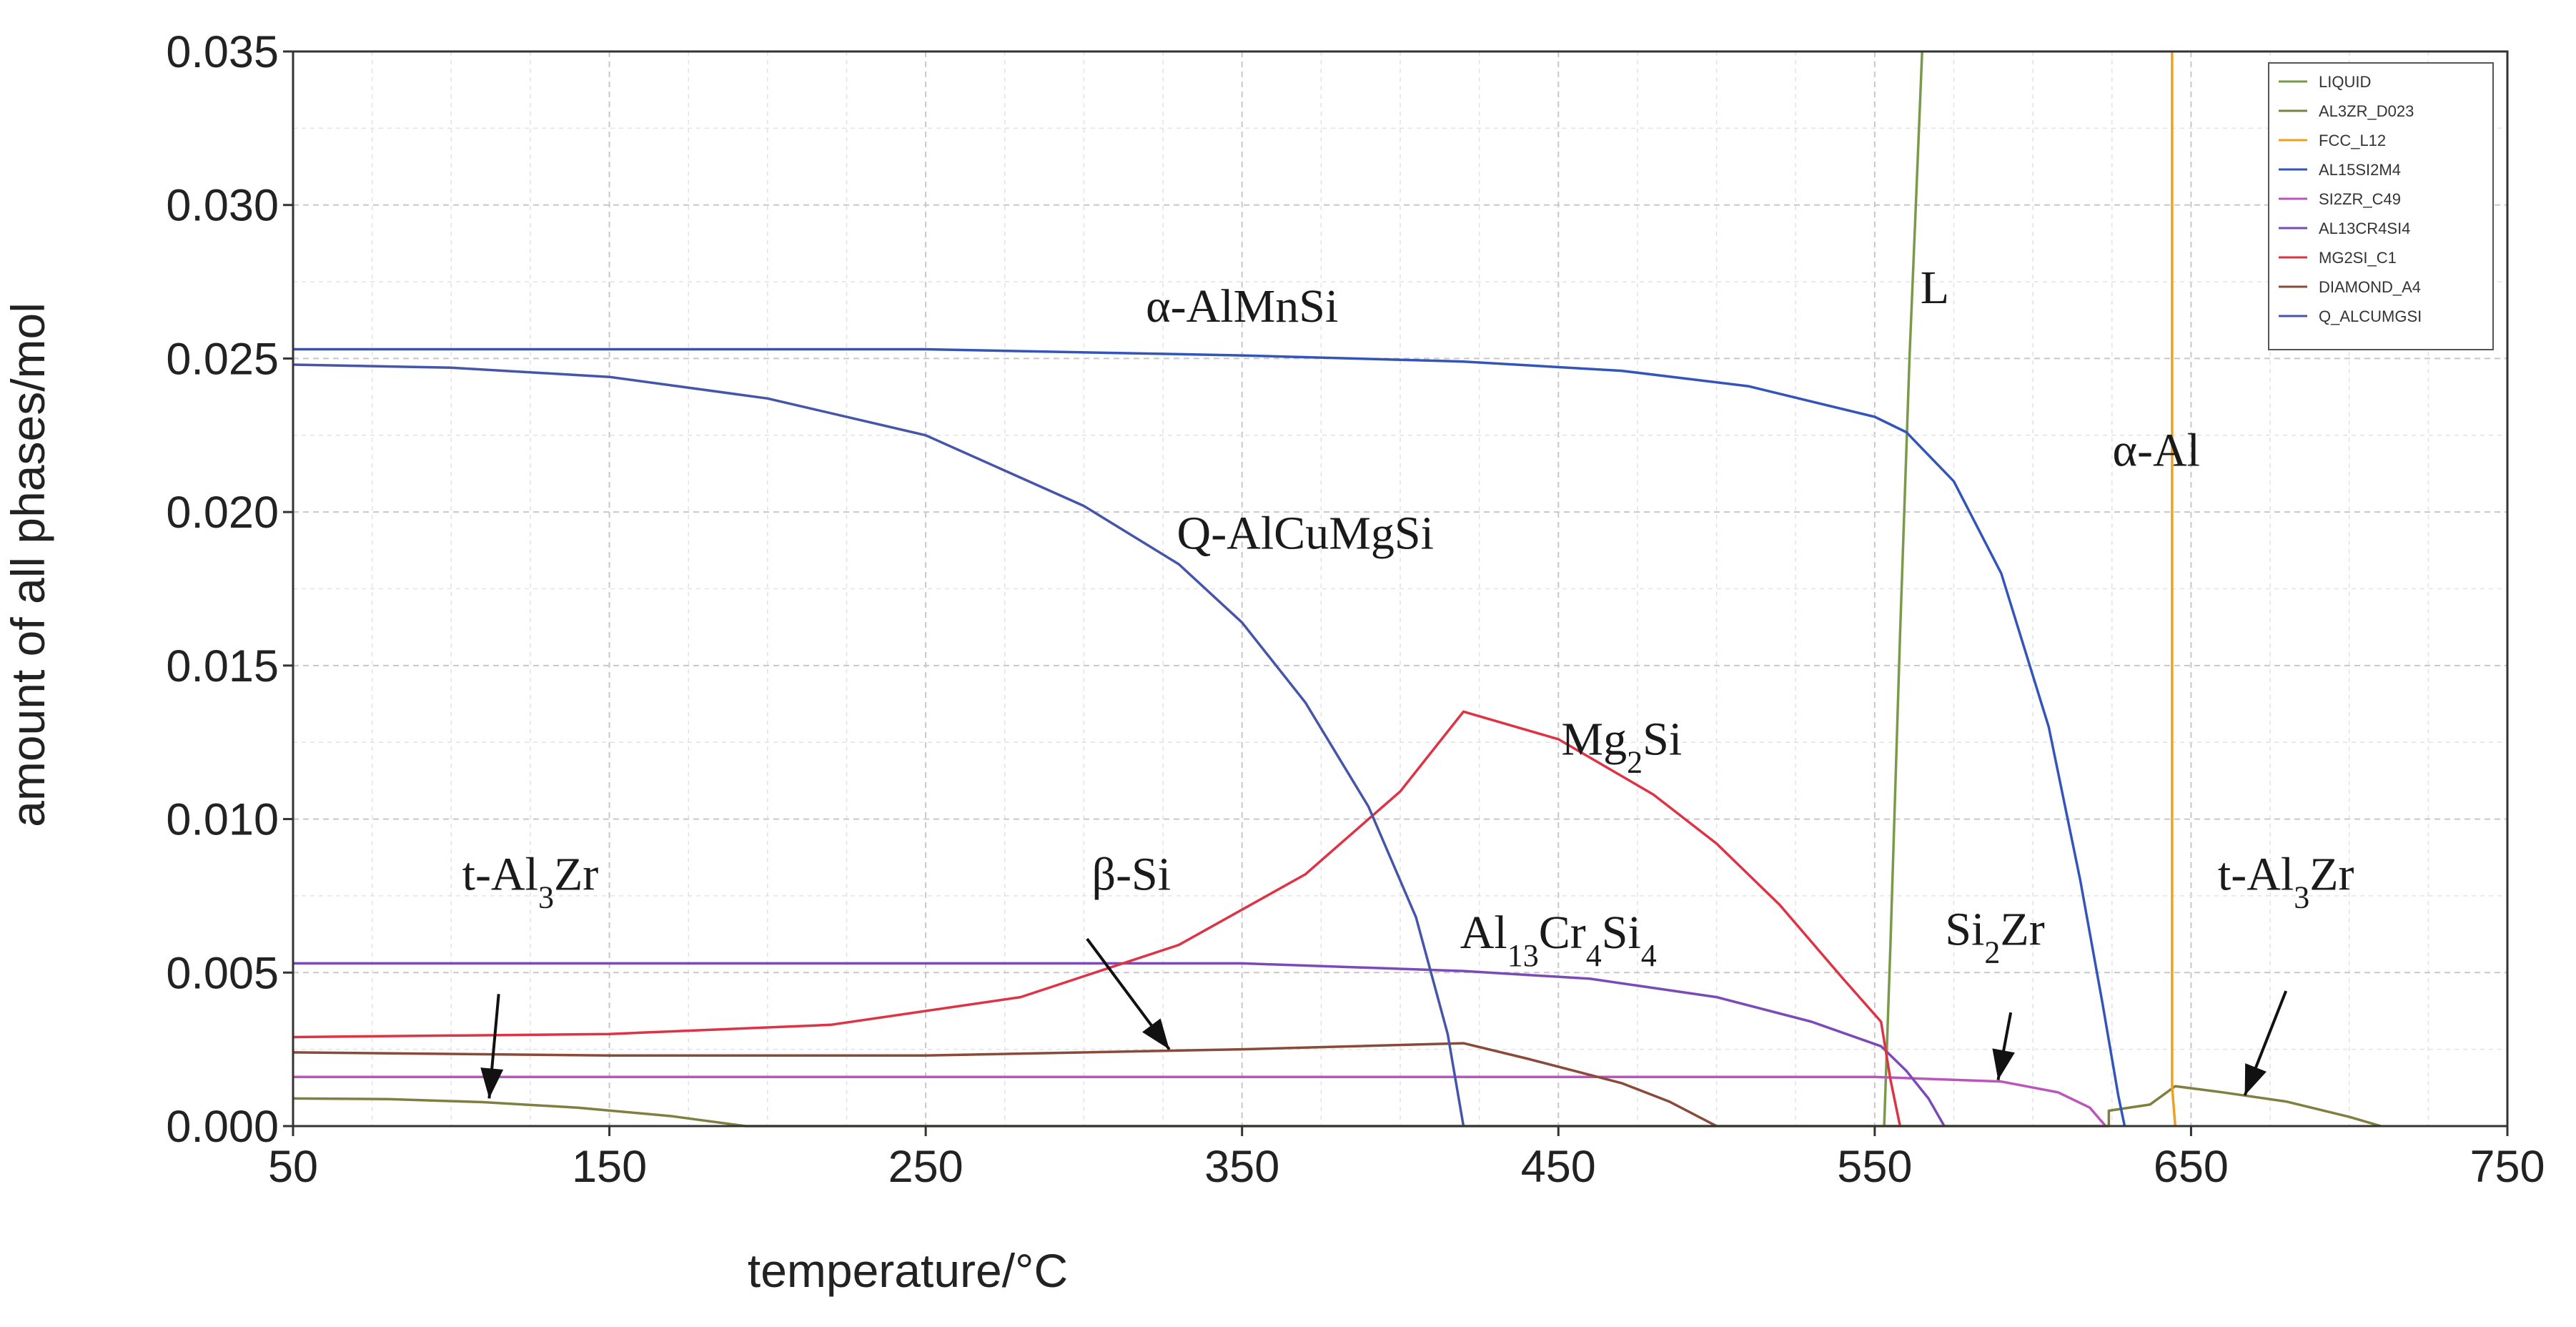 The width and height of the screenshot is (2576, 1327). Describe the element at coordinates (2507, 1167) in the screenshot. I see `x-tick-label: 750` at that location.